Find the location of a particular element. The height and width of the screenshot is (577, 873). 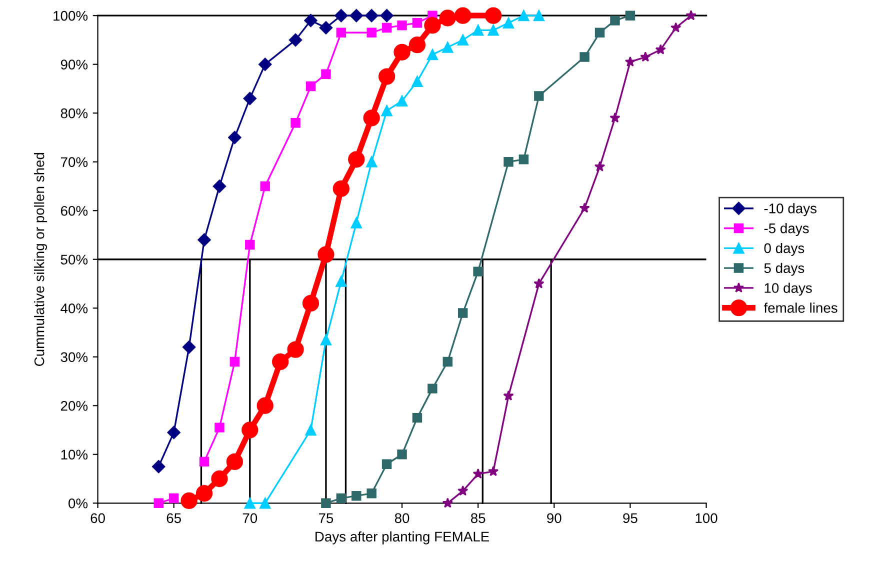

legend-label: female lines is located at coordinates (801, 307).